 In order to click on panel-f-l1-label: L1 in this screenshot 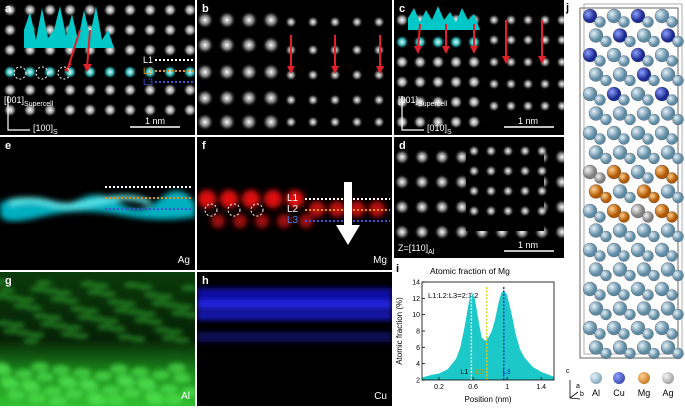, I will do `click(293, 198)`.